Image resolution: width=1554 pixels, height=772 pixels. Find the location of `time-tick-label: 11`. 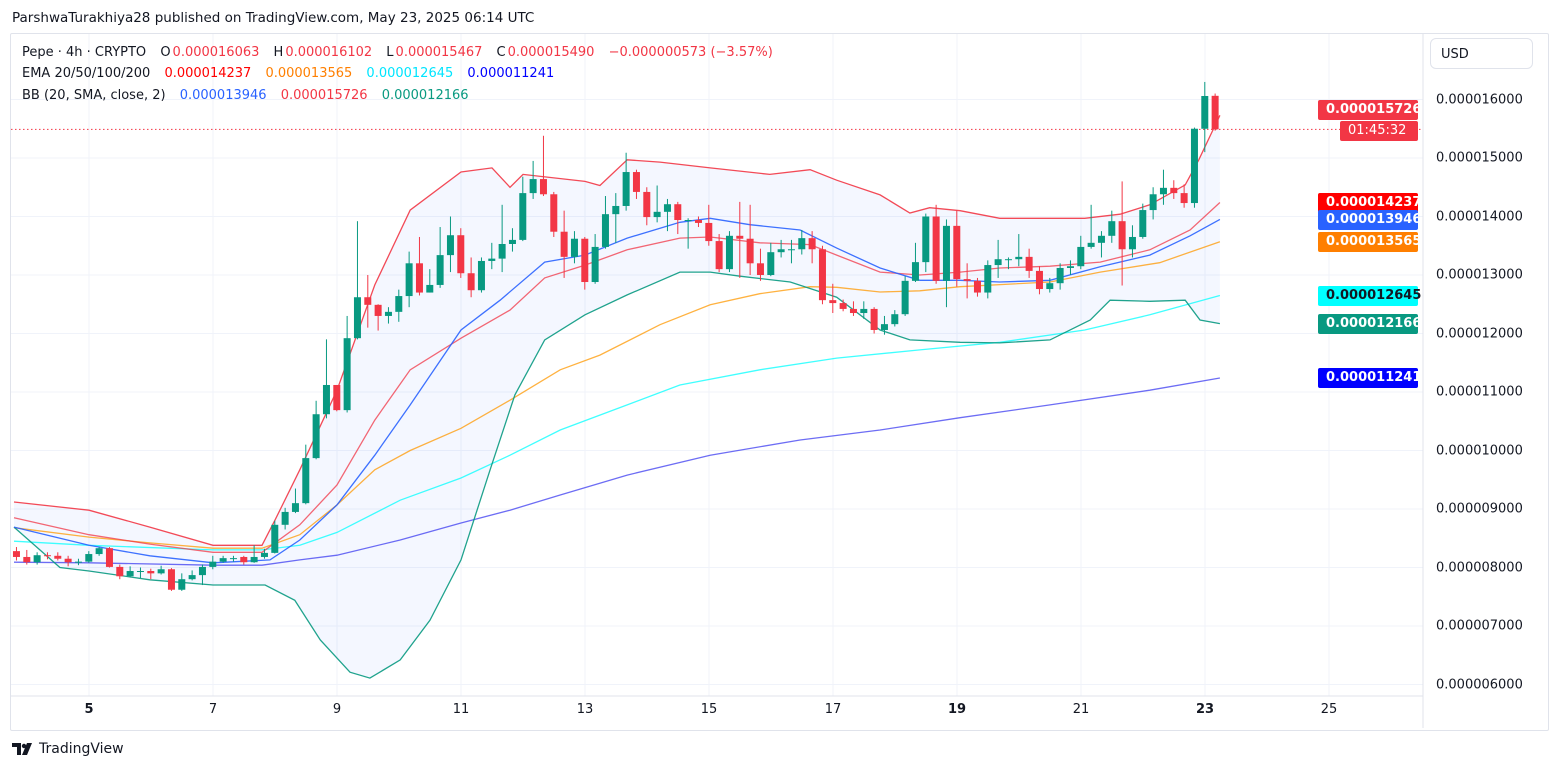

time-tick-label: 11 is located at coordinates (461, 709).